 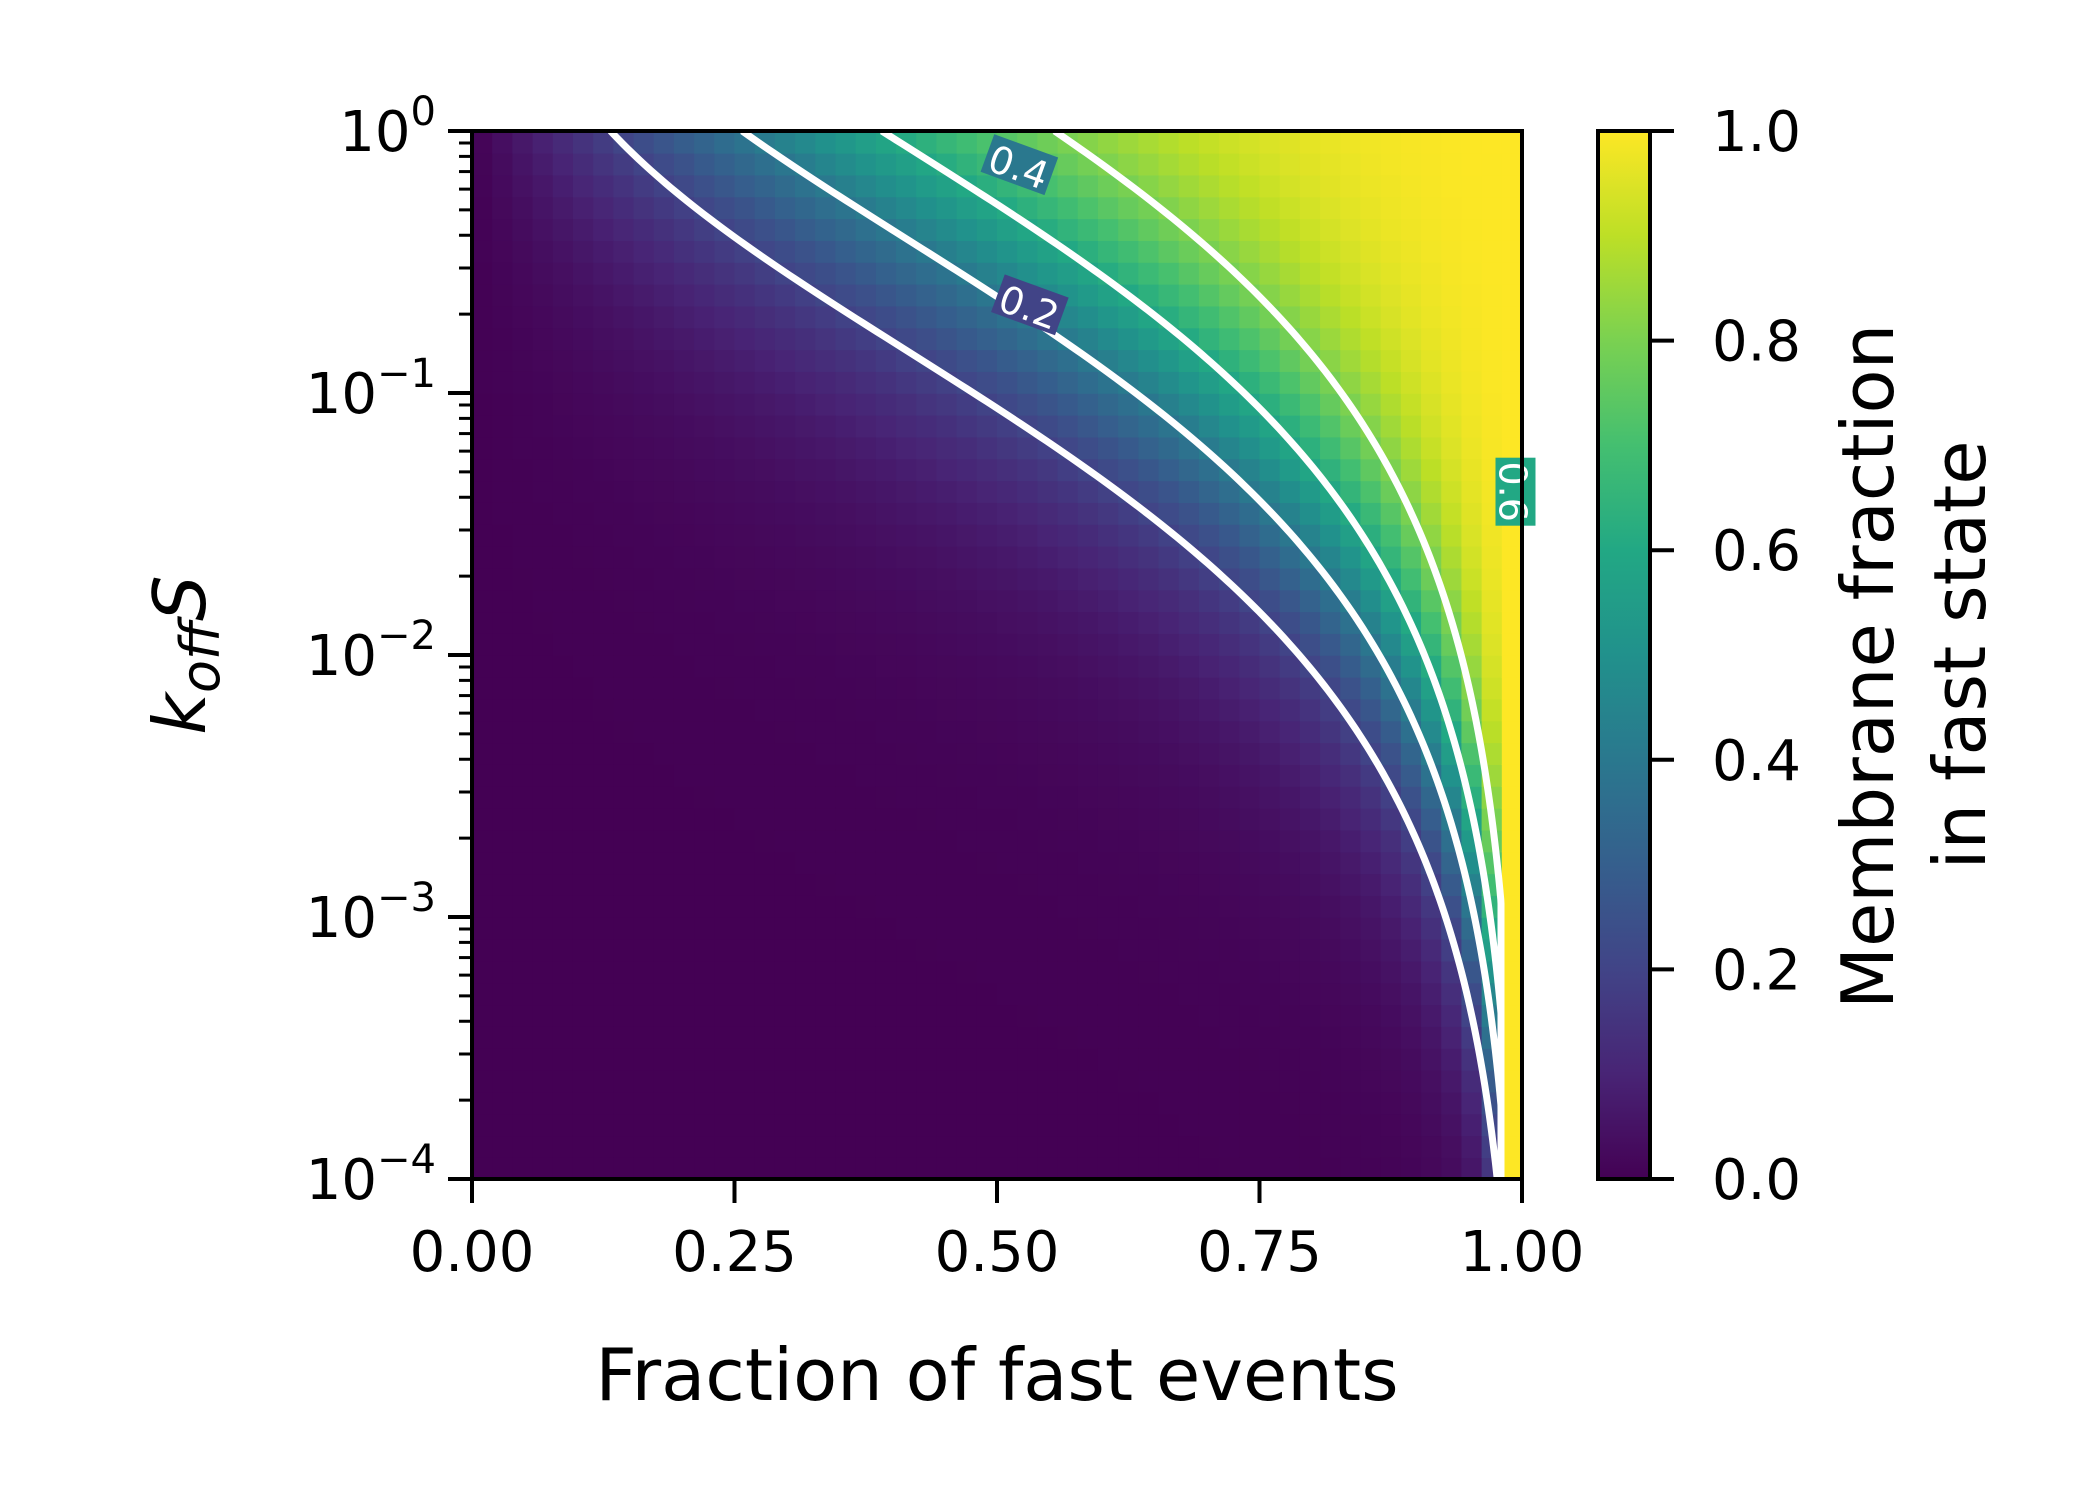 I want to click on colorbar-tick-label: 0.4, so click(x=1756, y=761).